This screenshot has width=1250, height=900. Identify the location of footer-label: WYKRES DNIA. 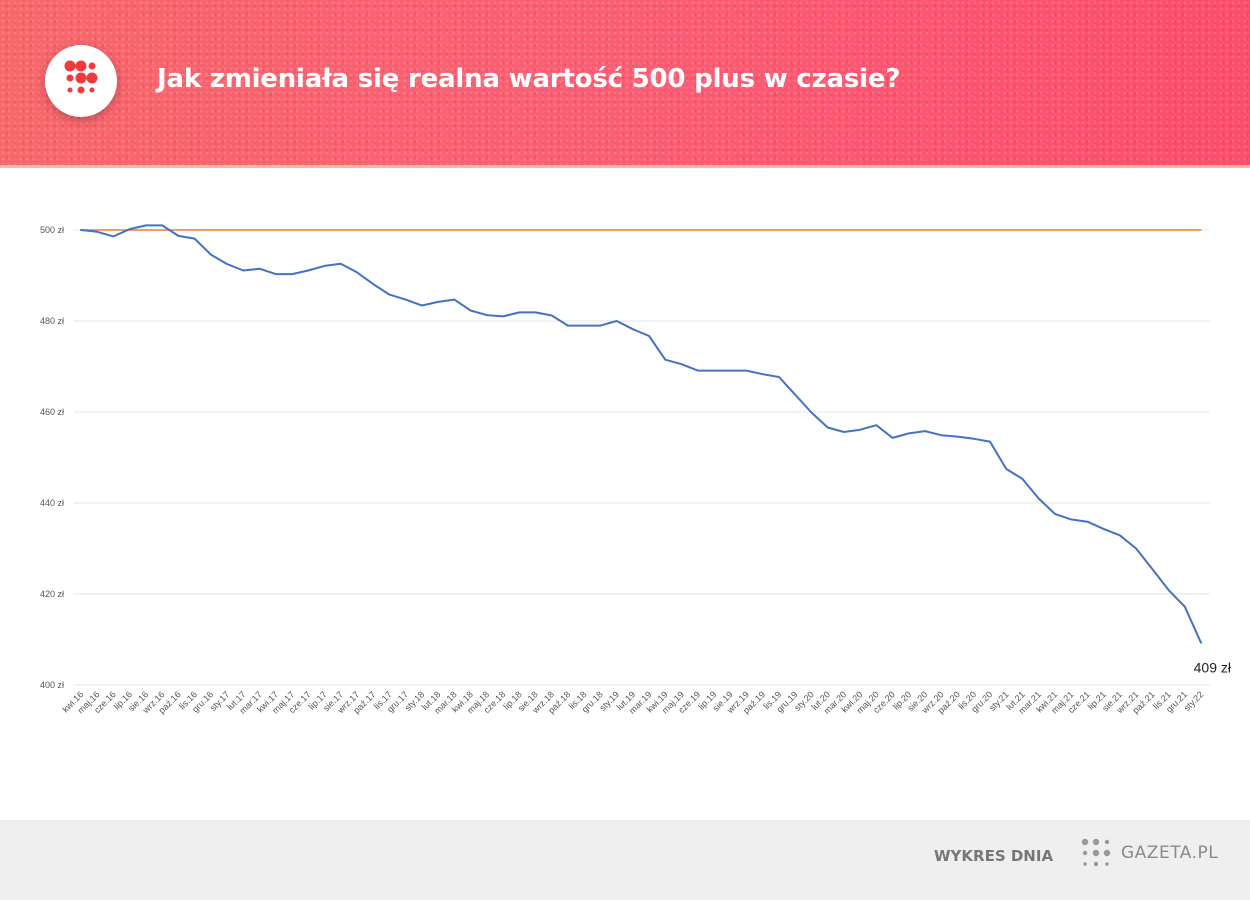
(994, 856).